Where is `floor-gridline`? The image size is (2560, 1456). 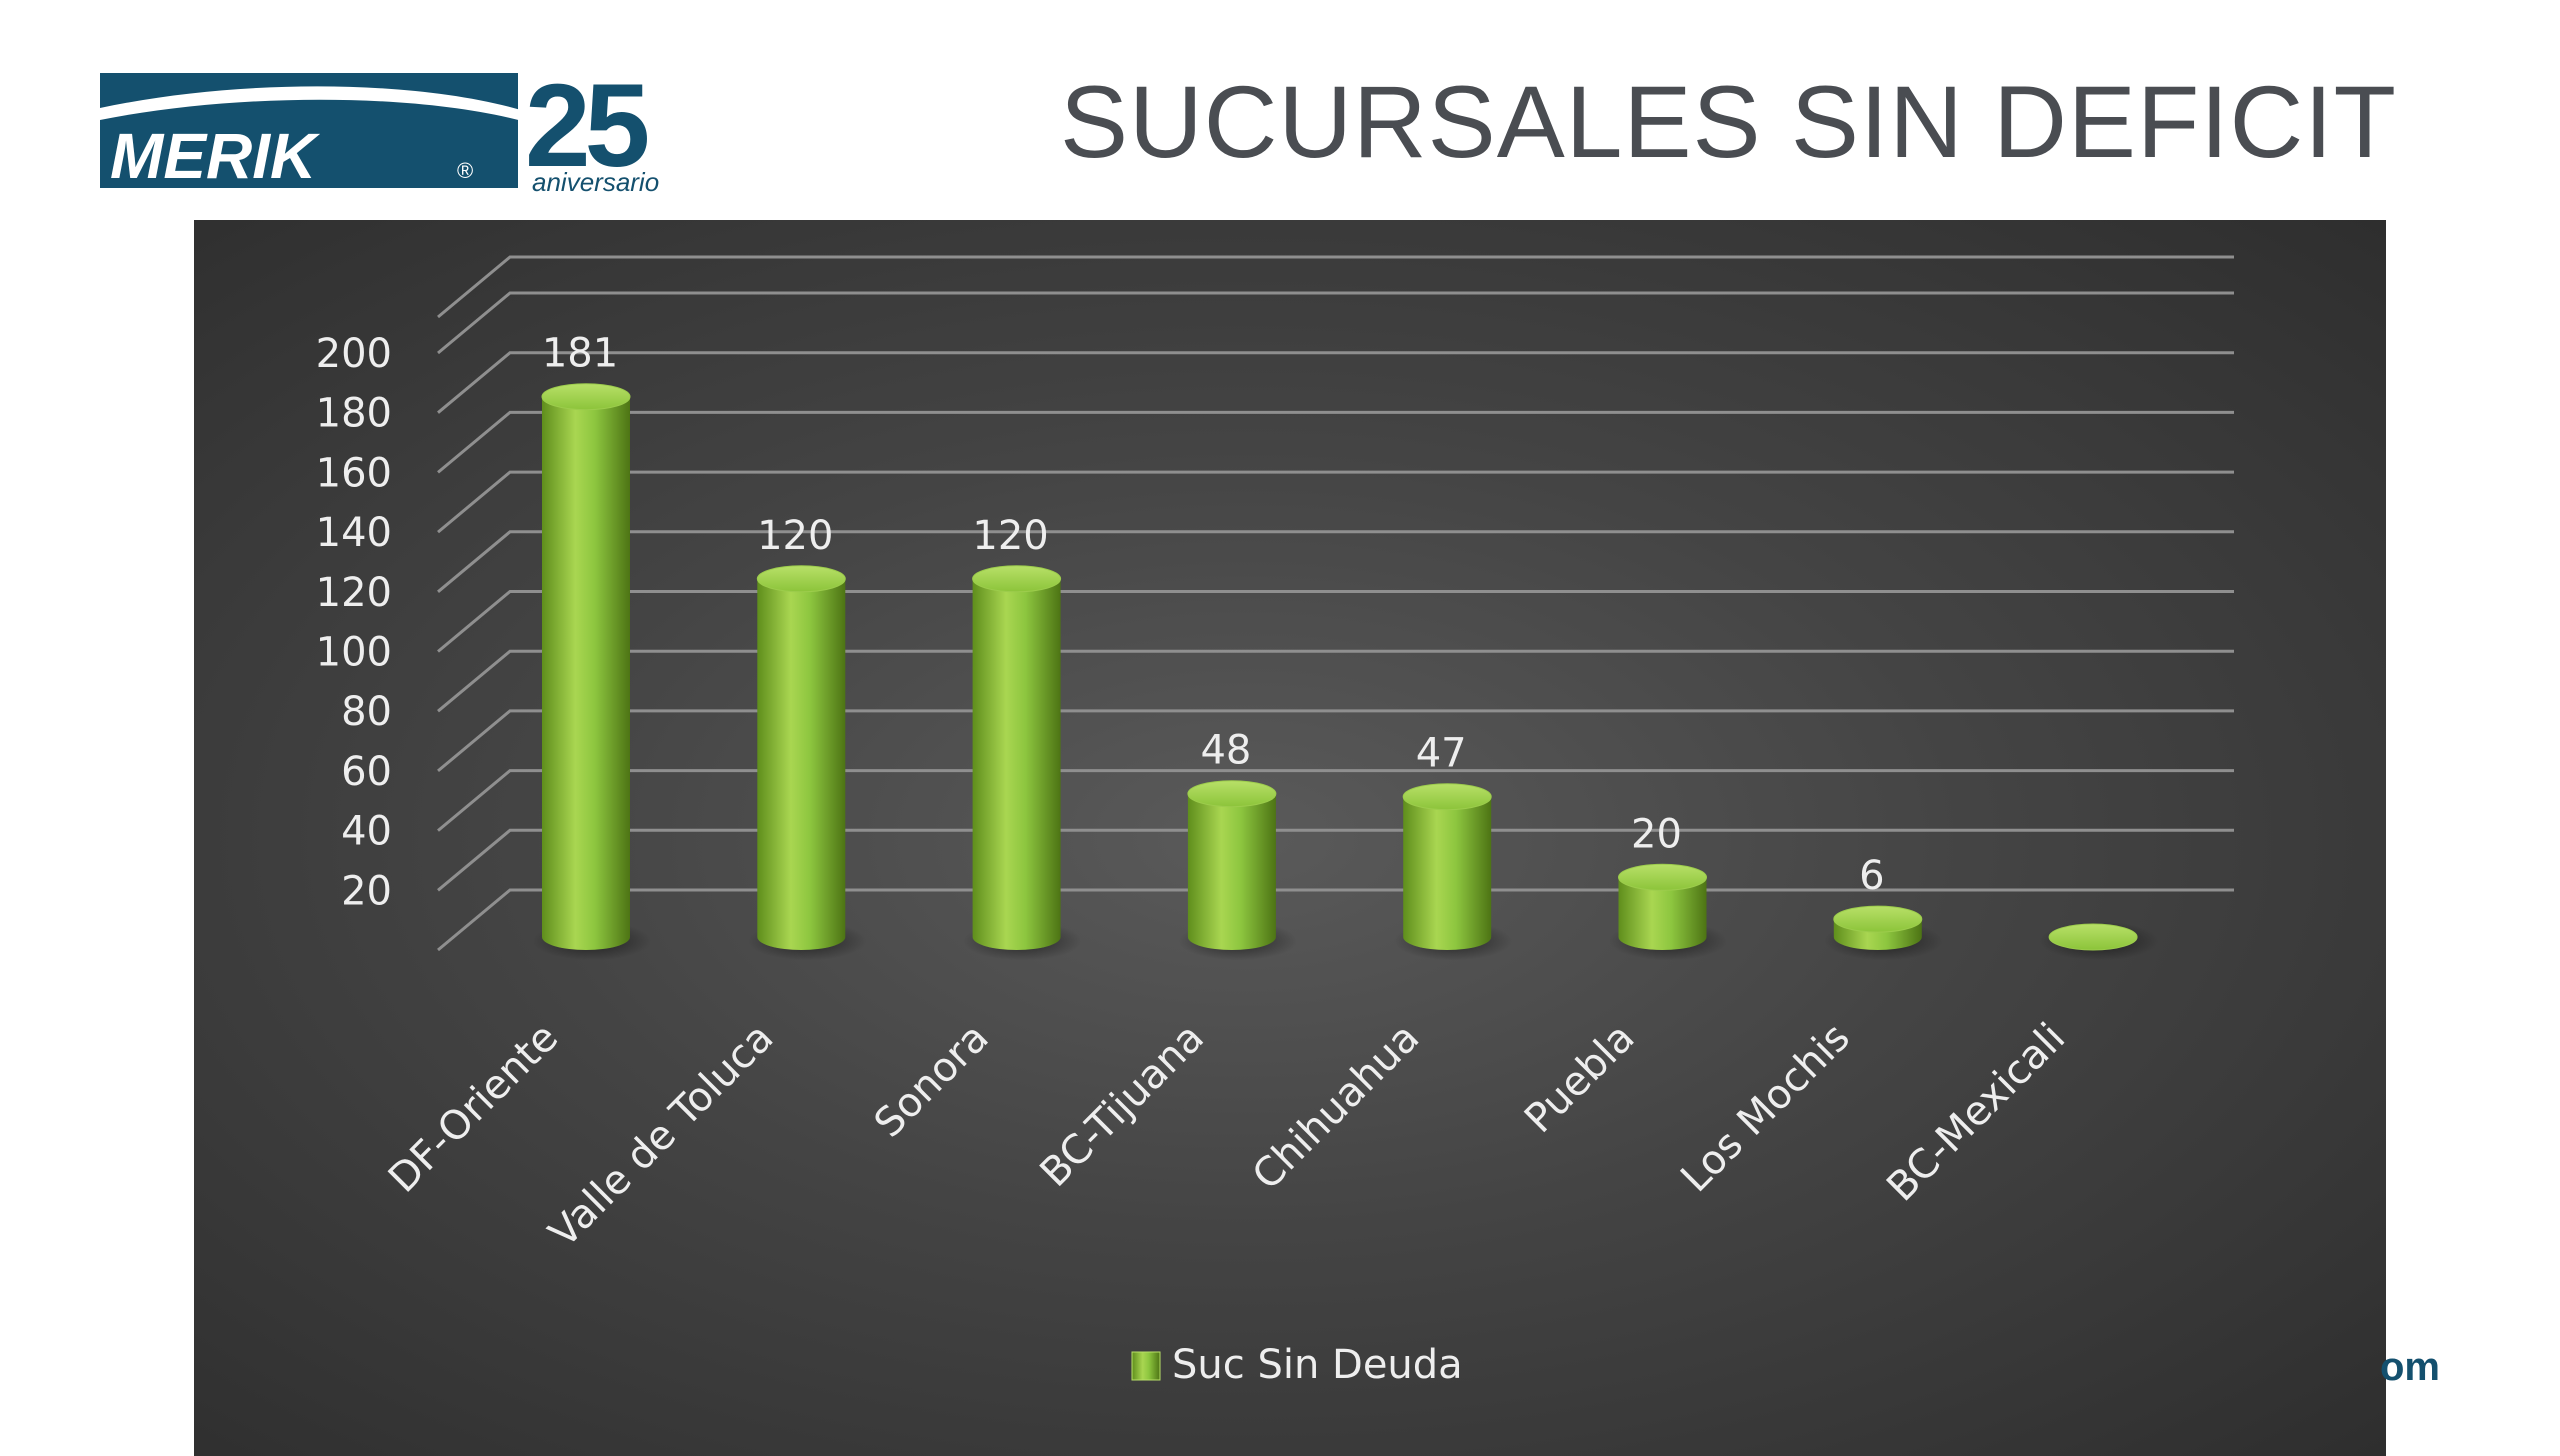
floor-gridline is located at coordinates (1335, 920).